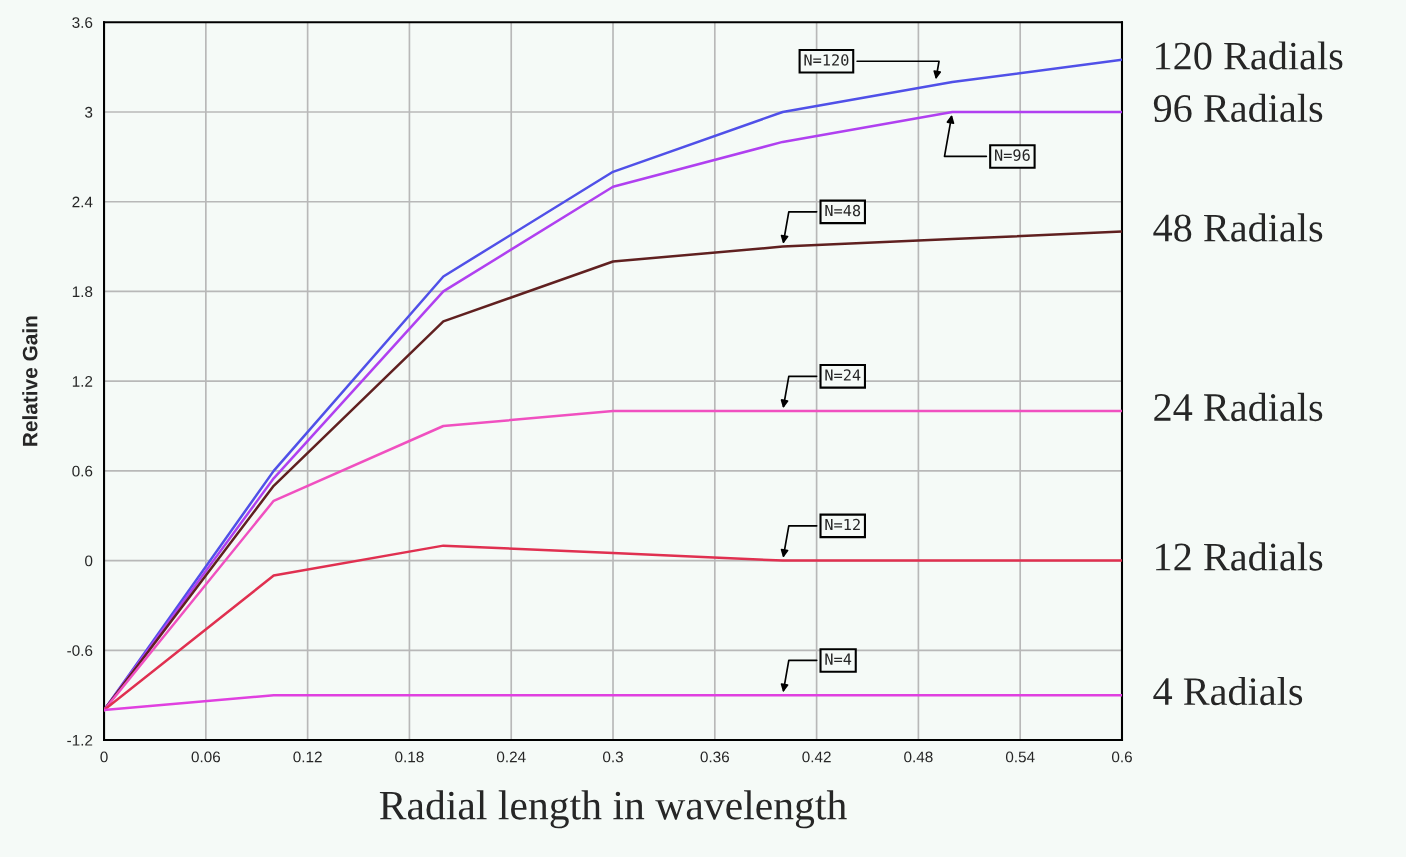 The image size is (1406, 857). What do you see at coordinates (838, 659) in the screenshot?
I see `annotation: N=4` at bounding box center [838, 659].